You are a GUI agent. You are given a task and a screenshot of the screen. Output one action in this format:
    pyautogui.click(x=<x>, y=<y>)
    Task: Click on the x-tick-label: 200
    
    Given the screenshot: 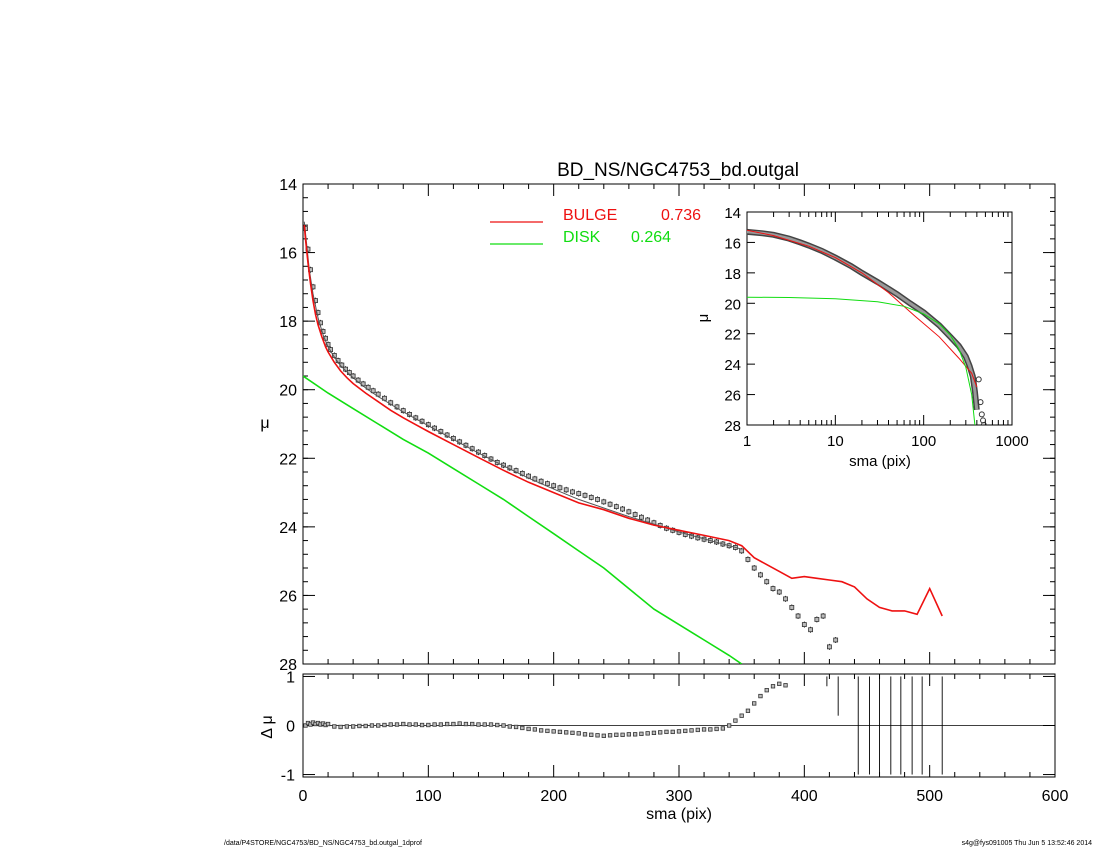 What is the action you would take?
    pyautogui.click(x=553, y=796)
    